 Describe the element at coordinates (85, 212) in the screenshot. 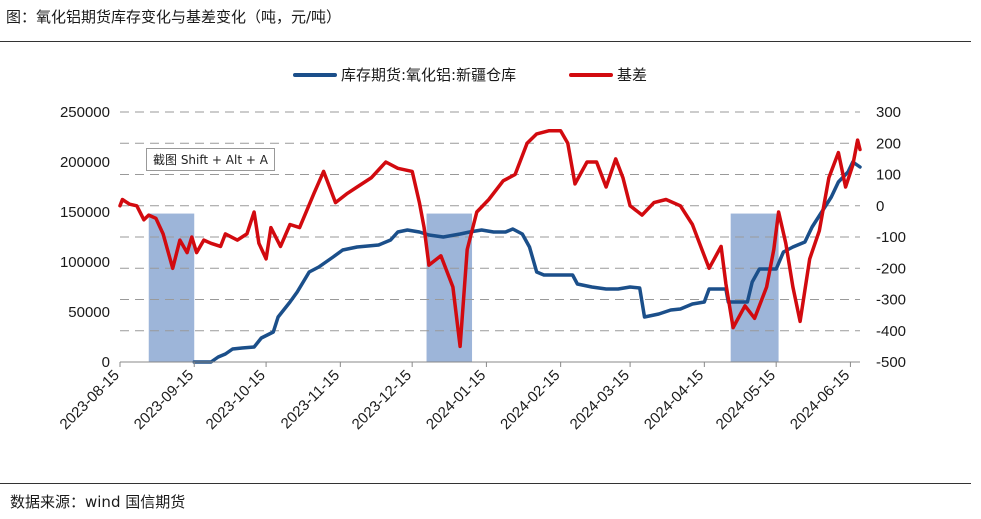

I see `y-left-tick-label: 150000` at that location.